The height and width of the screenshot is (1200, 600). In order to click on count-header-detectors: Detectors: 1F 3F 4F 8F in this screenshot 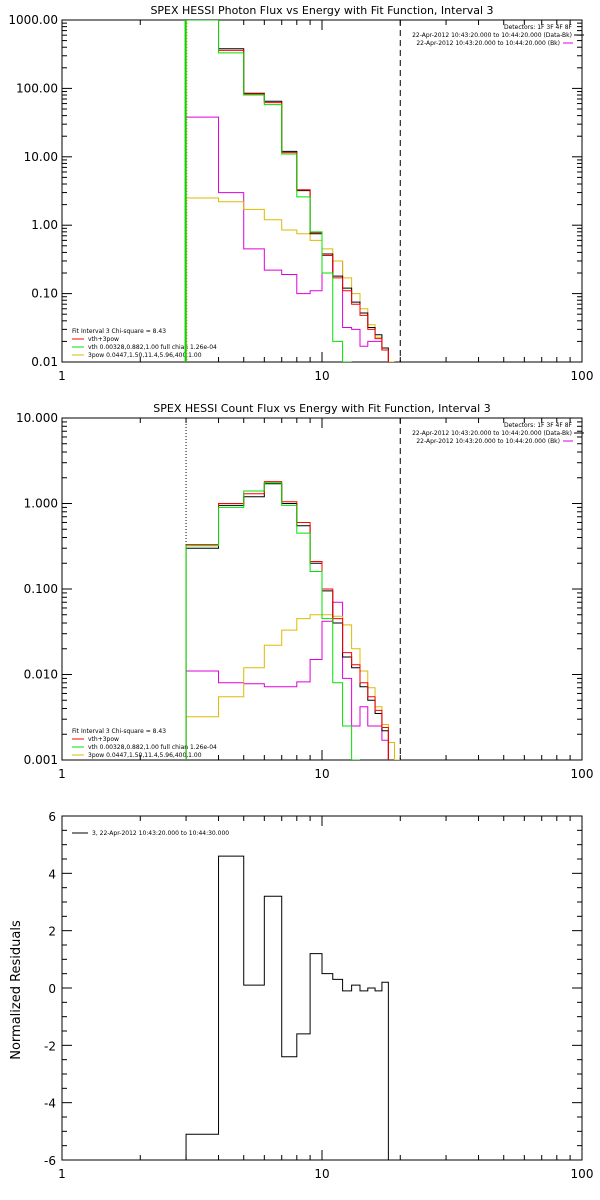, I will do `click(538, 425)`.